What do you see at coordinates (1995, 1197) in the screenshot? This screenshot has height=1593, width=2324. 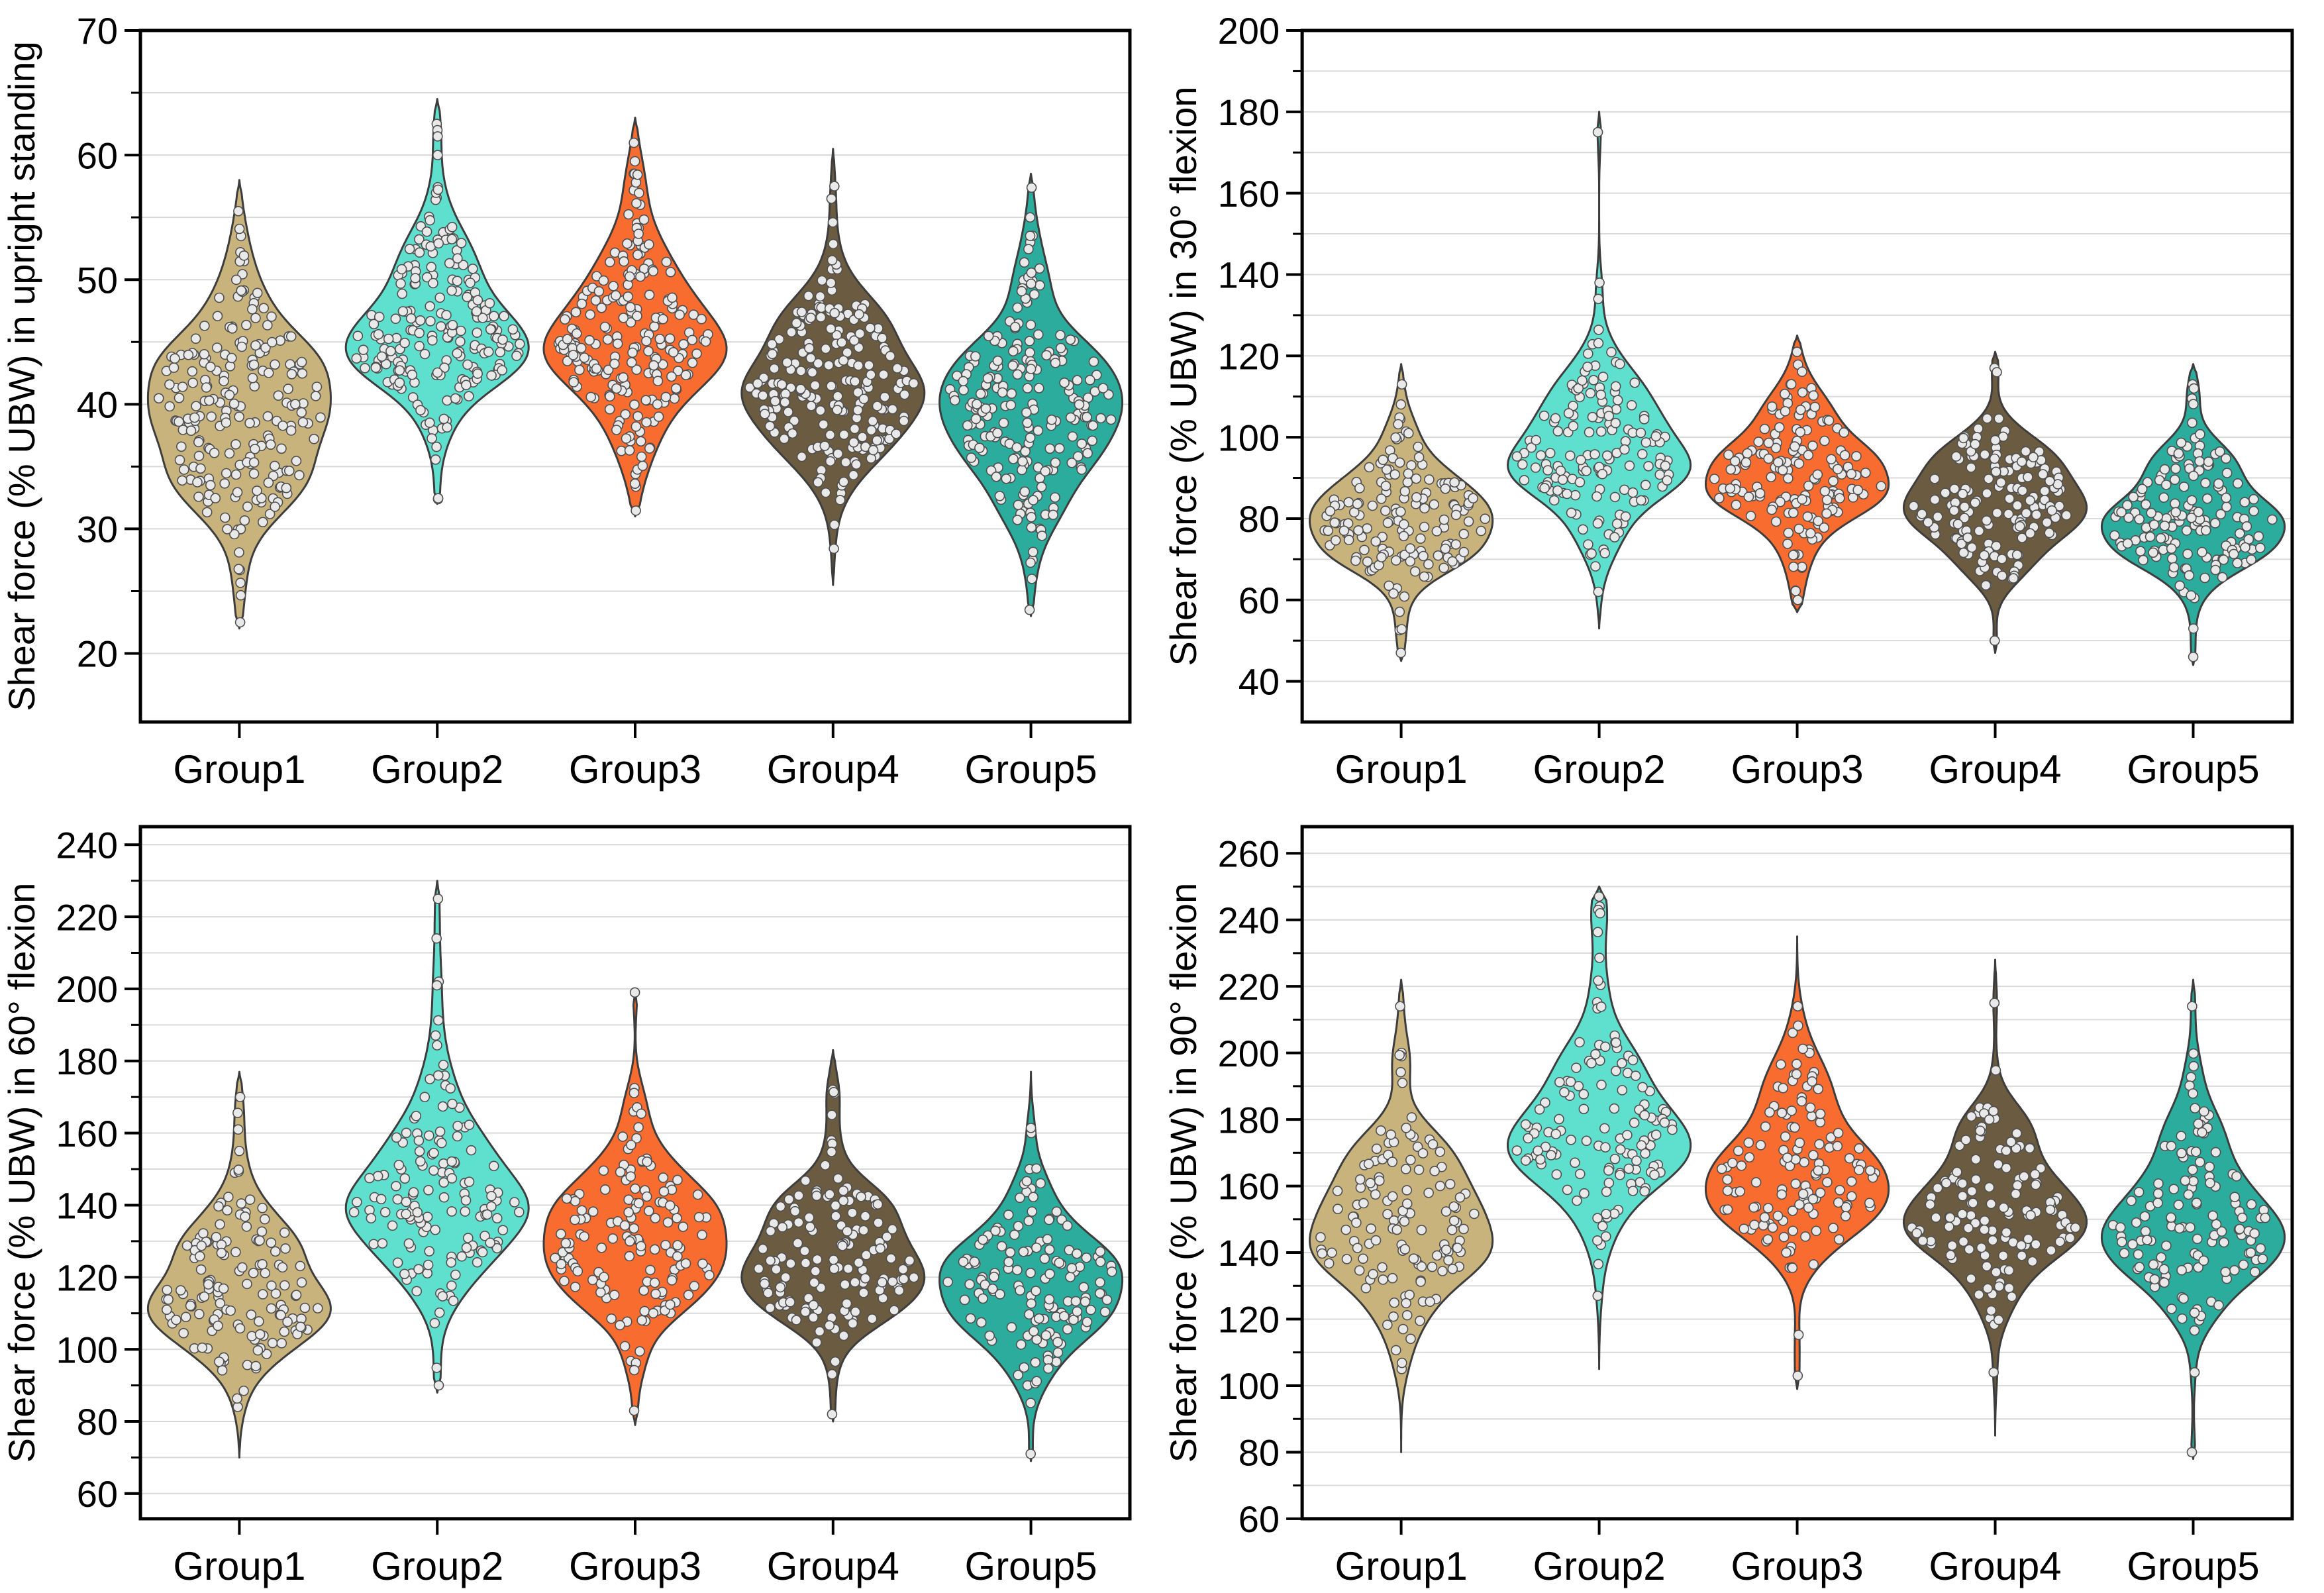 I see `violin-group4` at bounding box center [1995, 1197].